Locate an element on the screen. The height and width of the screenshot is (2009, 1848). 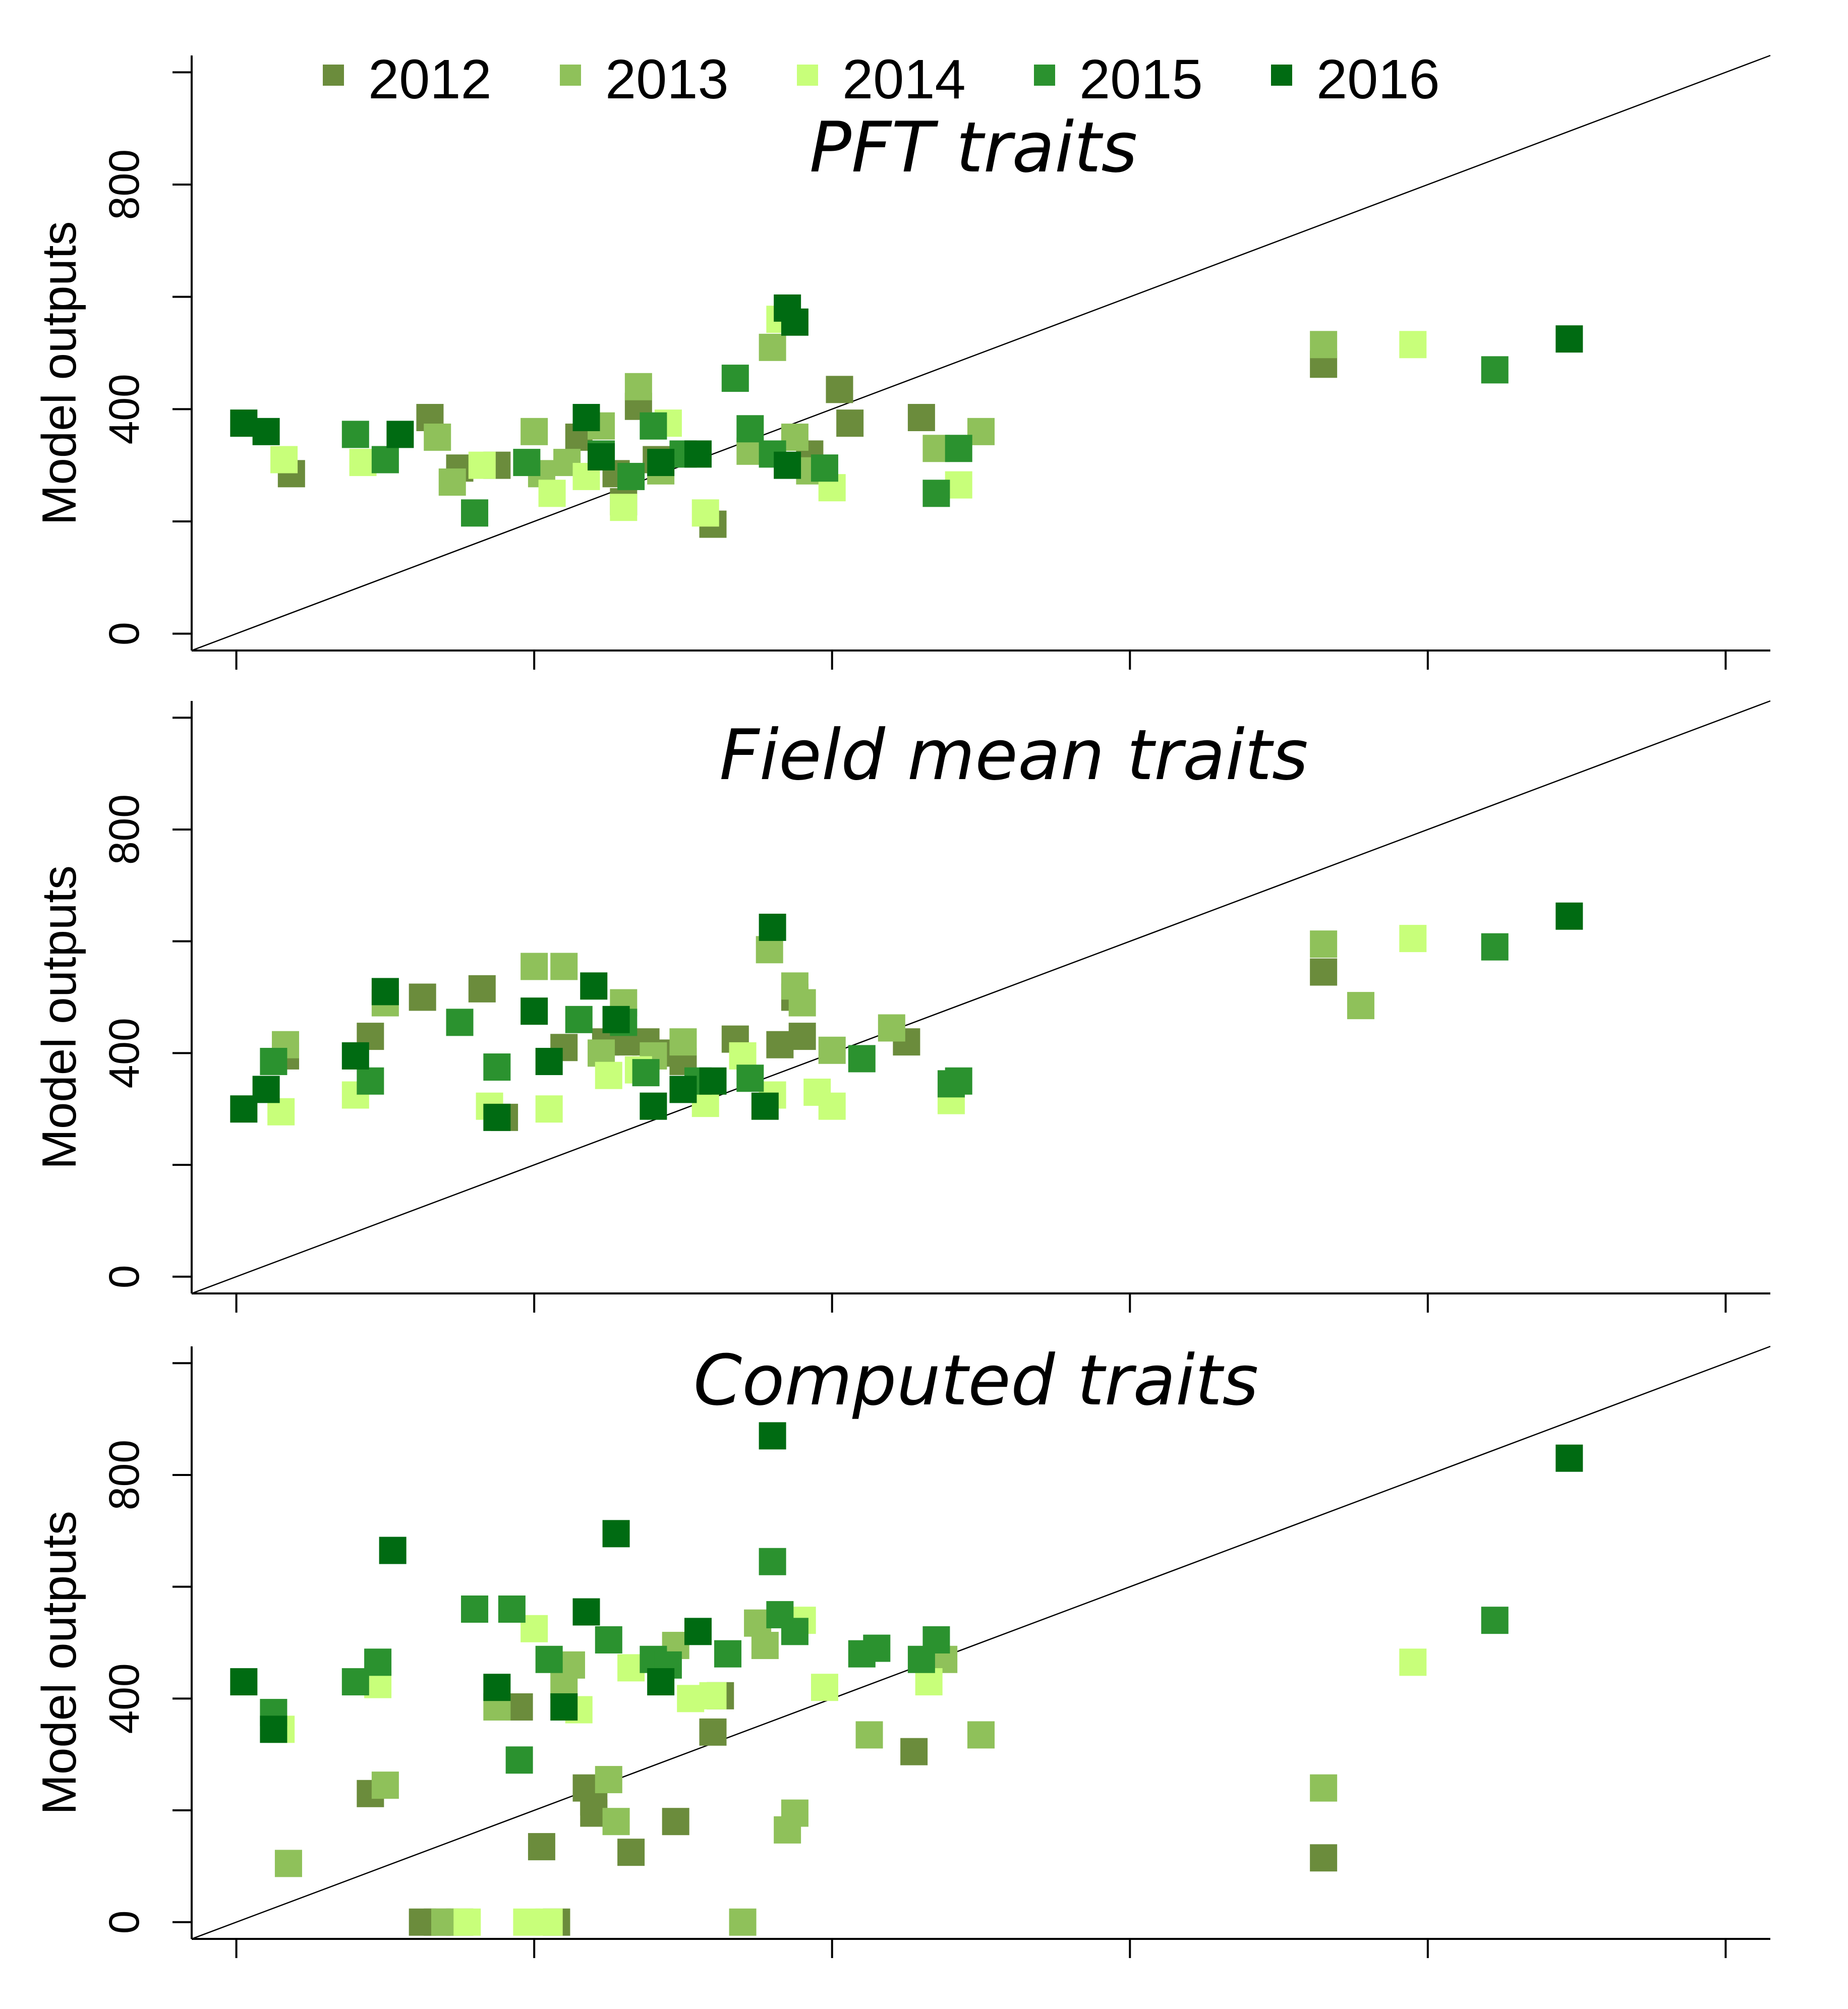
y-axis-label: Model outputs is located at coordinates (59, 373).